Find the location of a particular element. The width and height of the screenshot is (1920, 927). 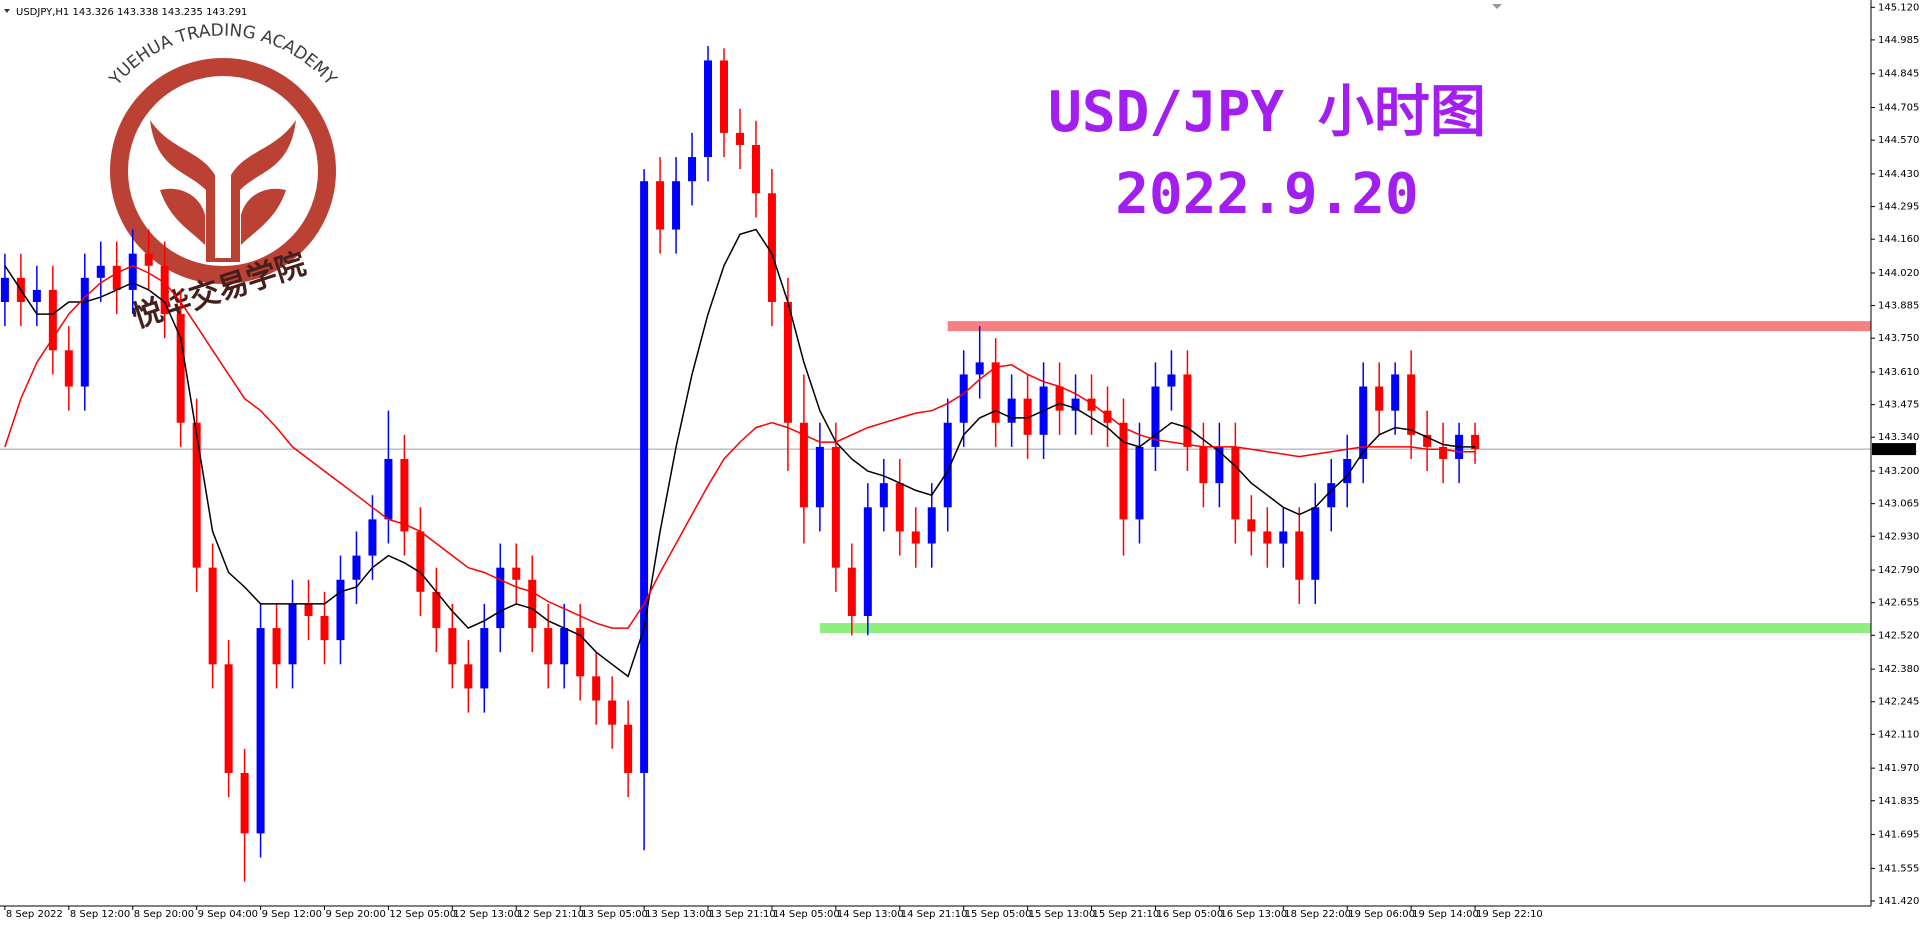

x-tick-label: 16 Sep 05:00 is located at coordinates (1189, 914).